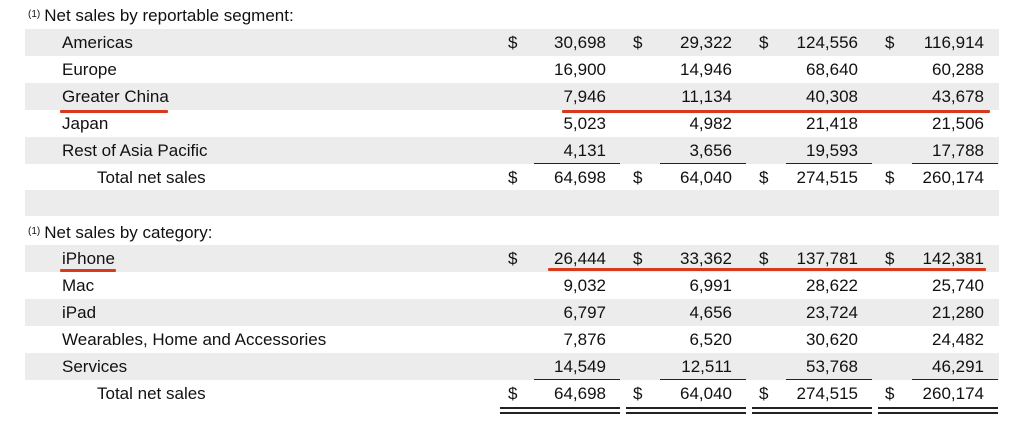 The width and height of the screenshot is (1024, 436). Describe the element at coordinates (580, 69) in the screenshot. I see `value-cell: 16,900` at that location.